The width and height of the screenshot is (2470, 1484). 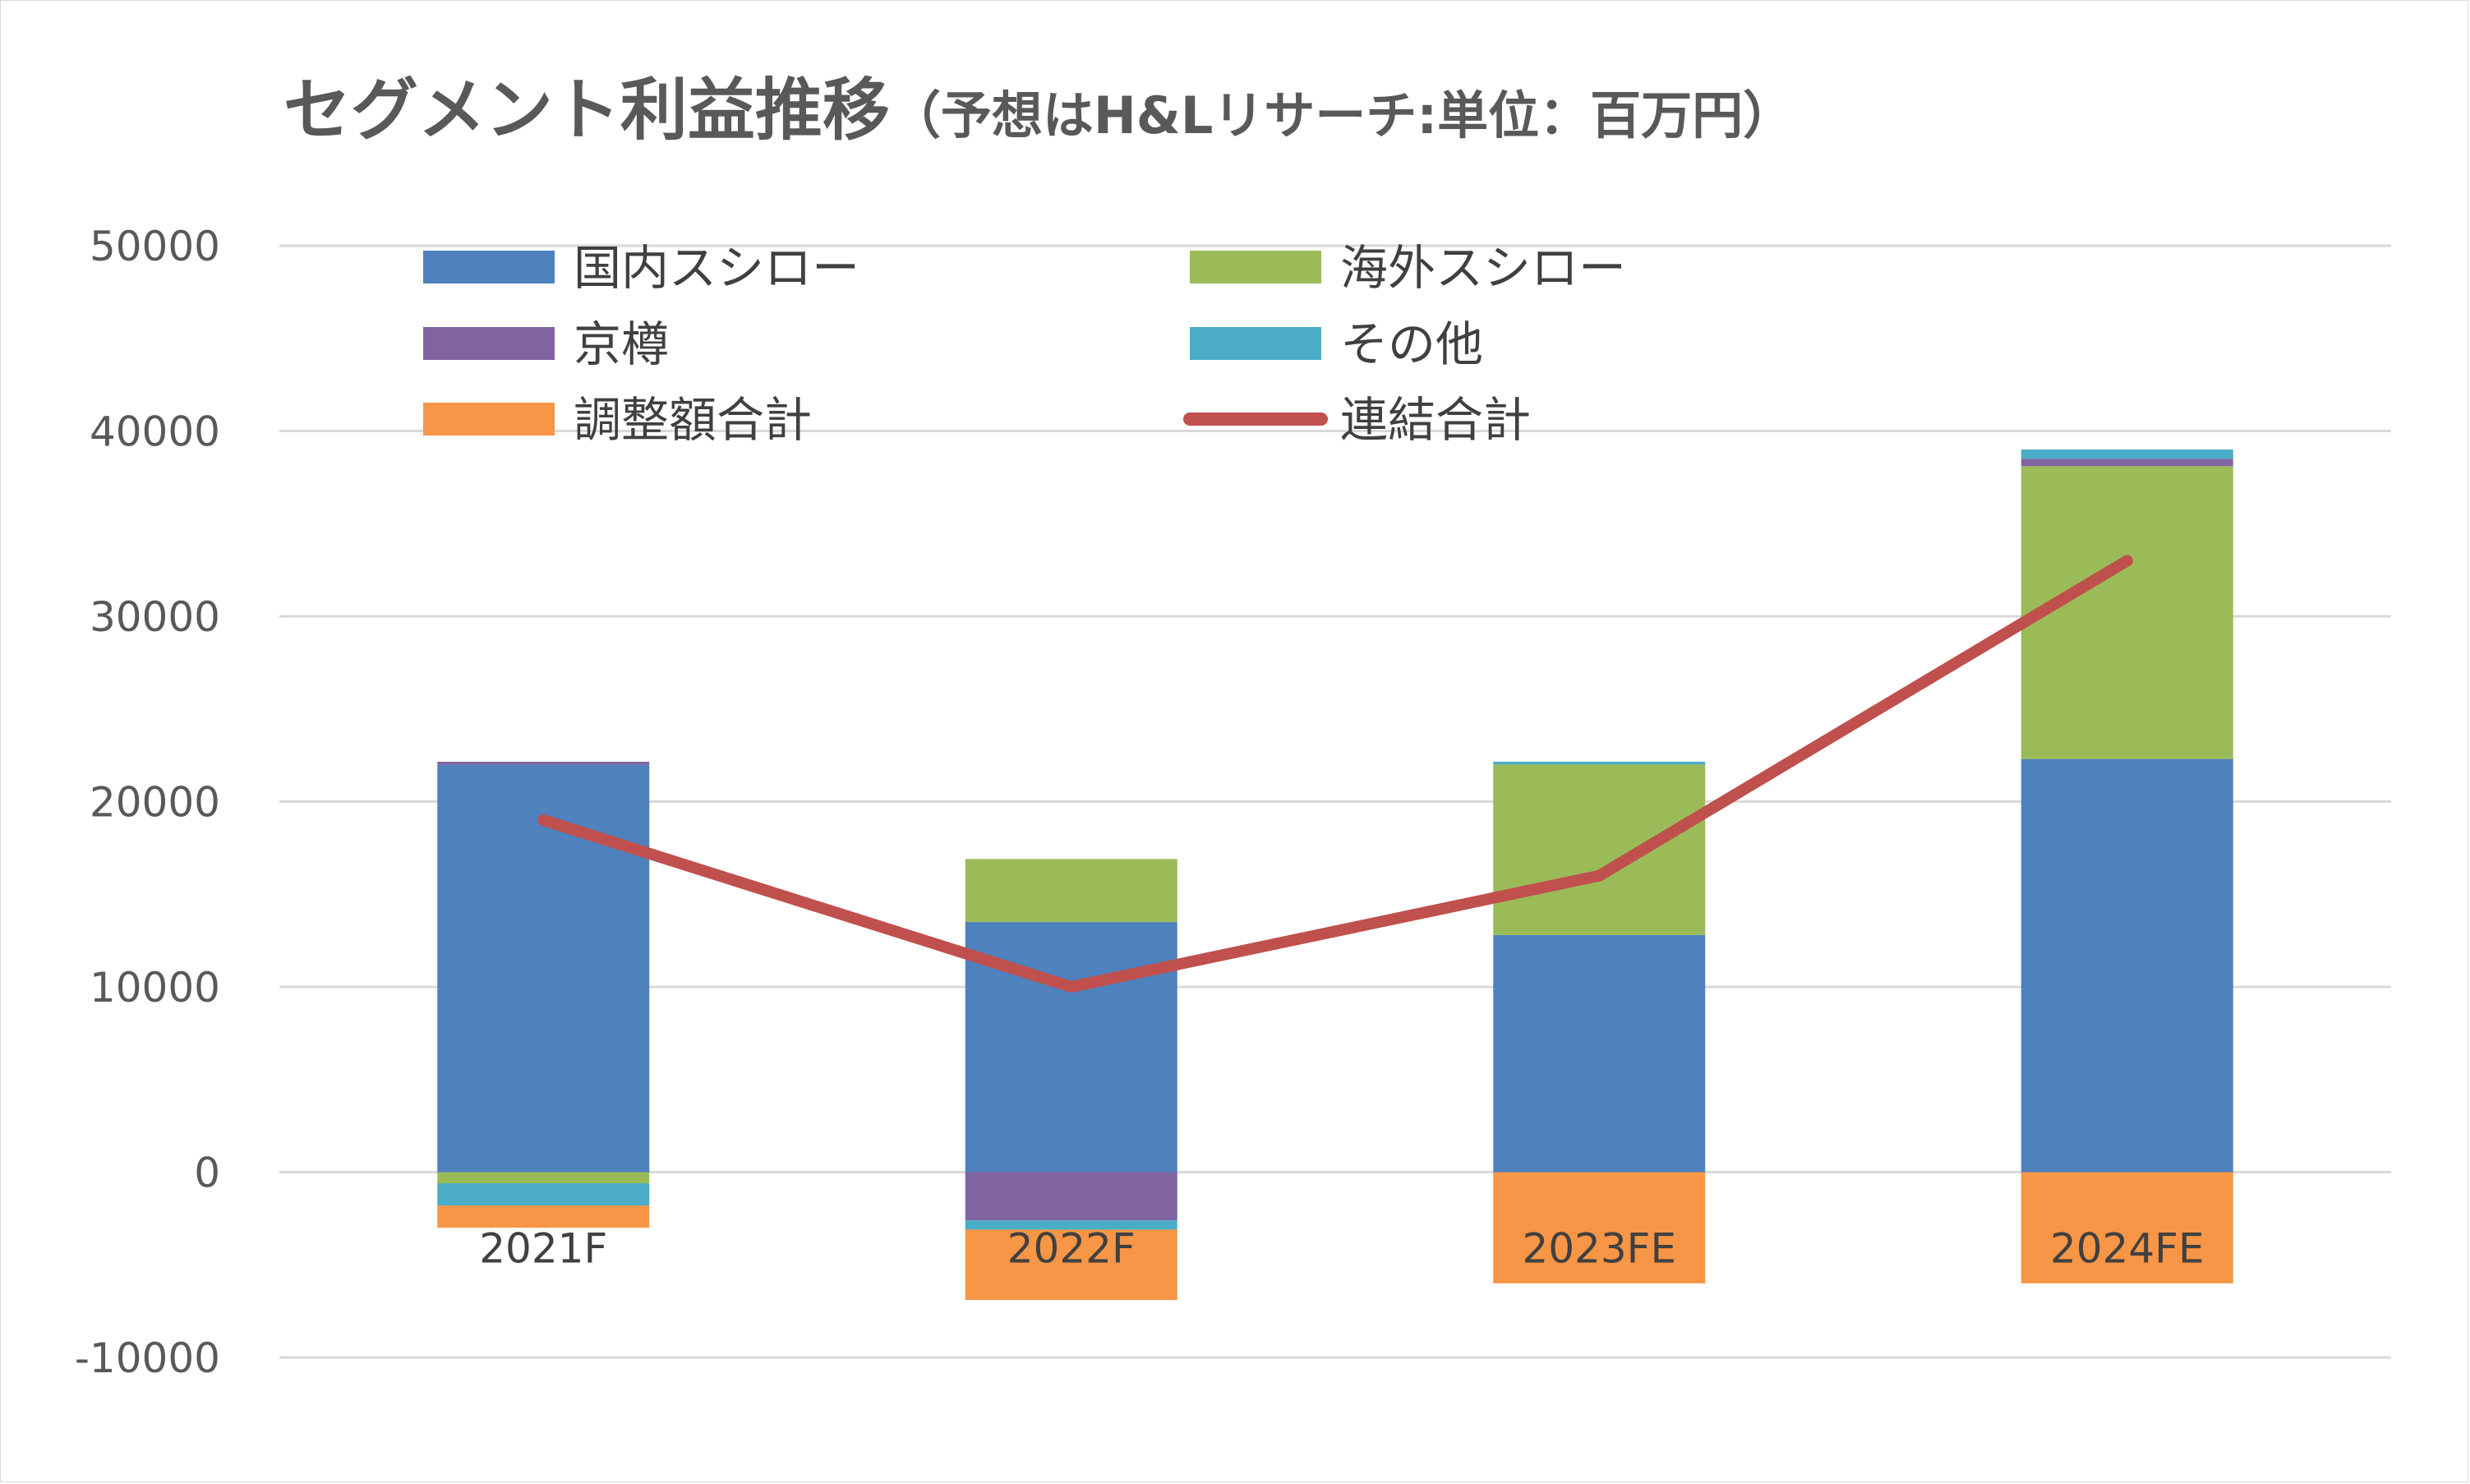 What do you see at coordinates (1342, 115) in the screenshot?
I see `chart-subtitle: （予想はH&Lリサーチ:単位：百万円）` at bounding box center [1342, 115].